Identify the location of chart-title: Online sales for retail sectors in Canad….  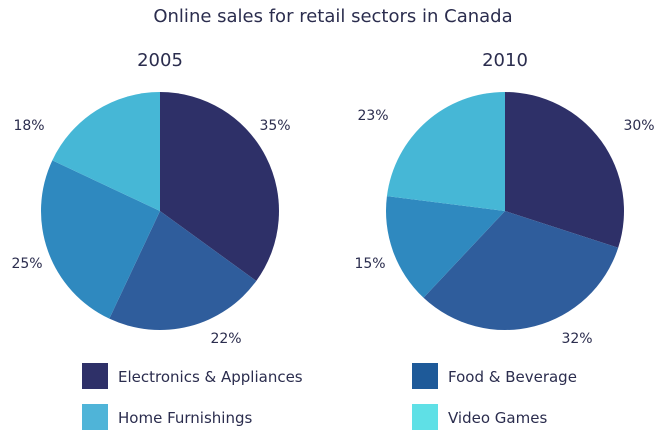
(332, 16).